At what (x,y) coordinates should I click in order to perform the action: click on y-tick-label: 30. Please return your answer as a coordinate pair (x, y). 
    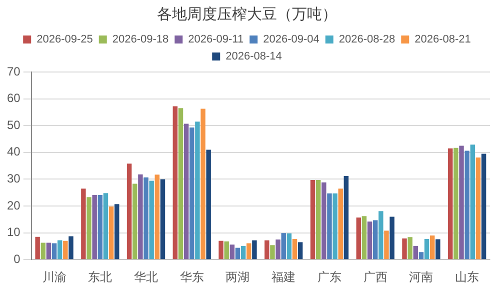
    Looking at the image, I should click on (13, 179).